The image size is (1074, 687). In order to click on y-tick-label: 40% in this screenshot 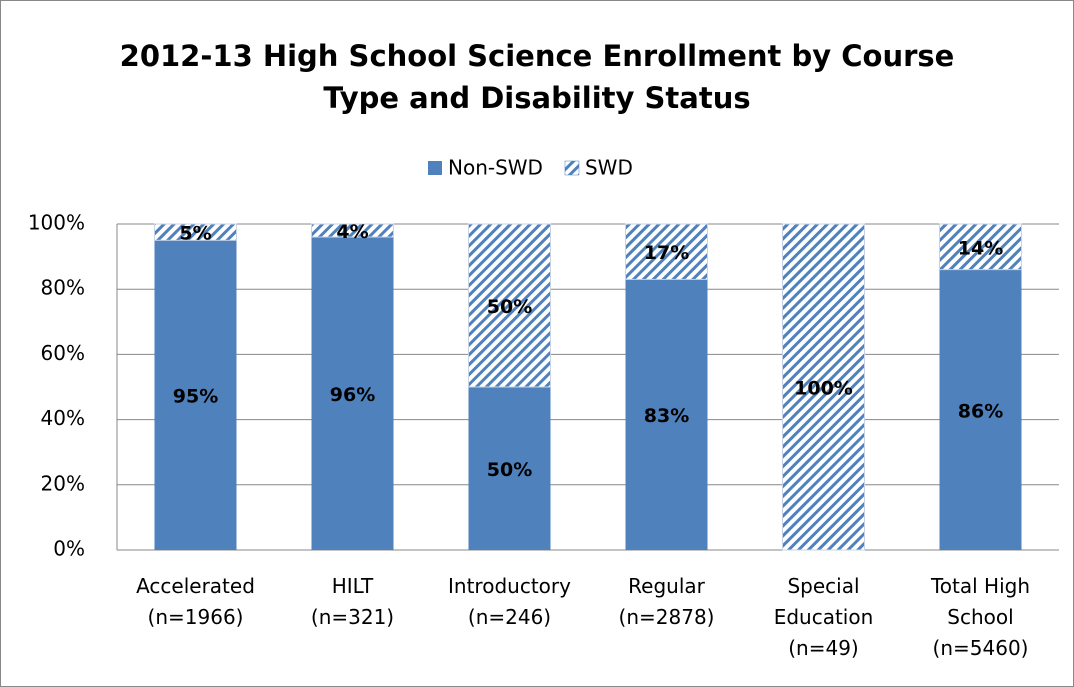, I will do `click(63, 418)`.